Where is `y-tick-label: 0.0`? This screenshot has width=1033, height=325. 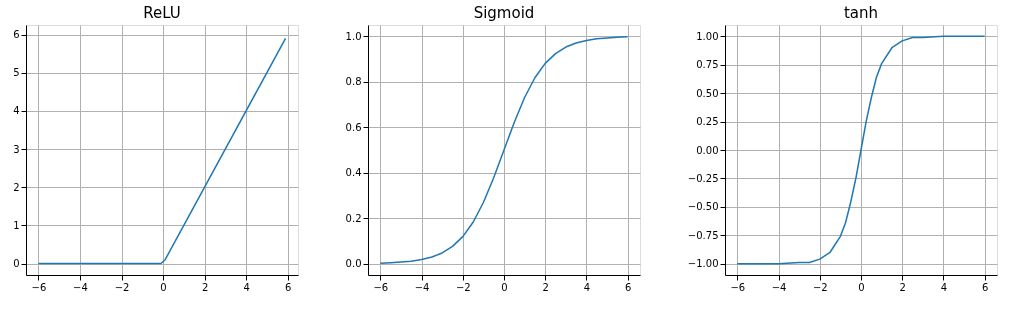 y-tick-label: 0.0 is located at coordinates (353, 264).